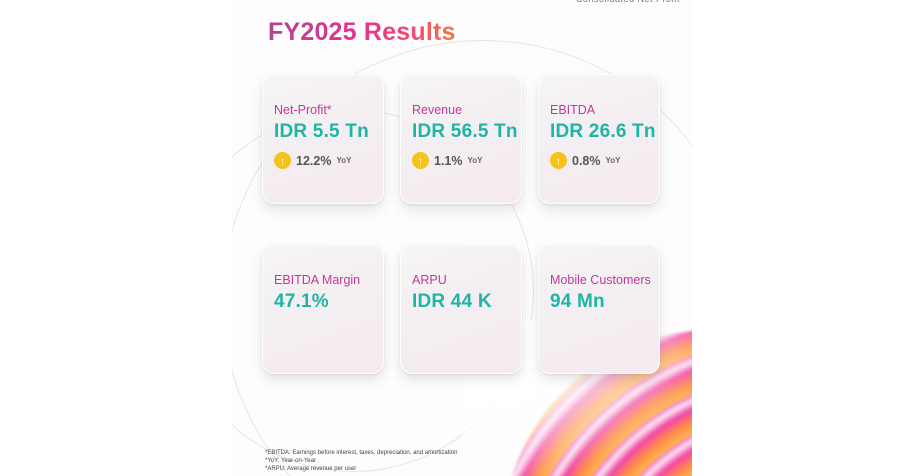 Image resolution: width=924 pixels, height=476 pixels. Describe the element at coordinates (321, 131) in the screenshot. I see `card-value: IDR 5.5 Tn` at that location.